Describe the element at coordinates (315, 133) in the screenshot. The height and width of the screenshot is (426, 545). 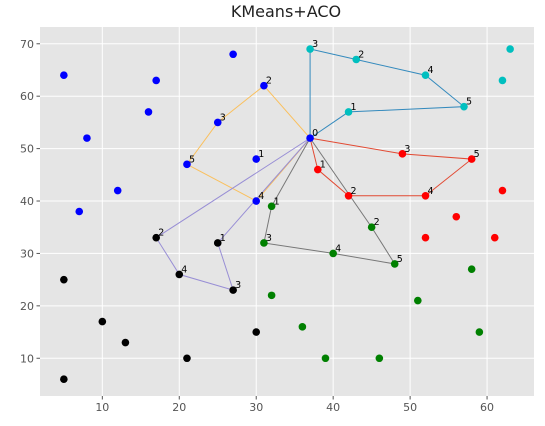
I see `depot-label: 0` at that location.